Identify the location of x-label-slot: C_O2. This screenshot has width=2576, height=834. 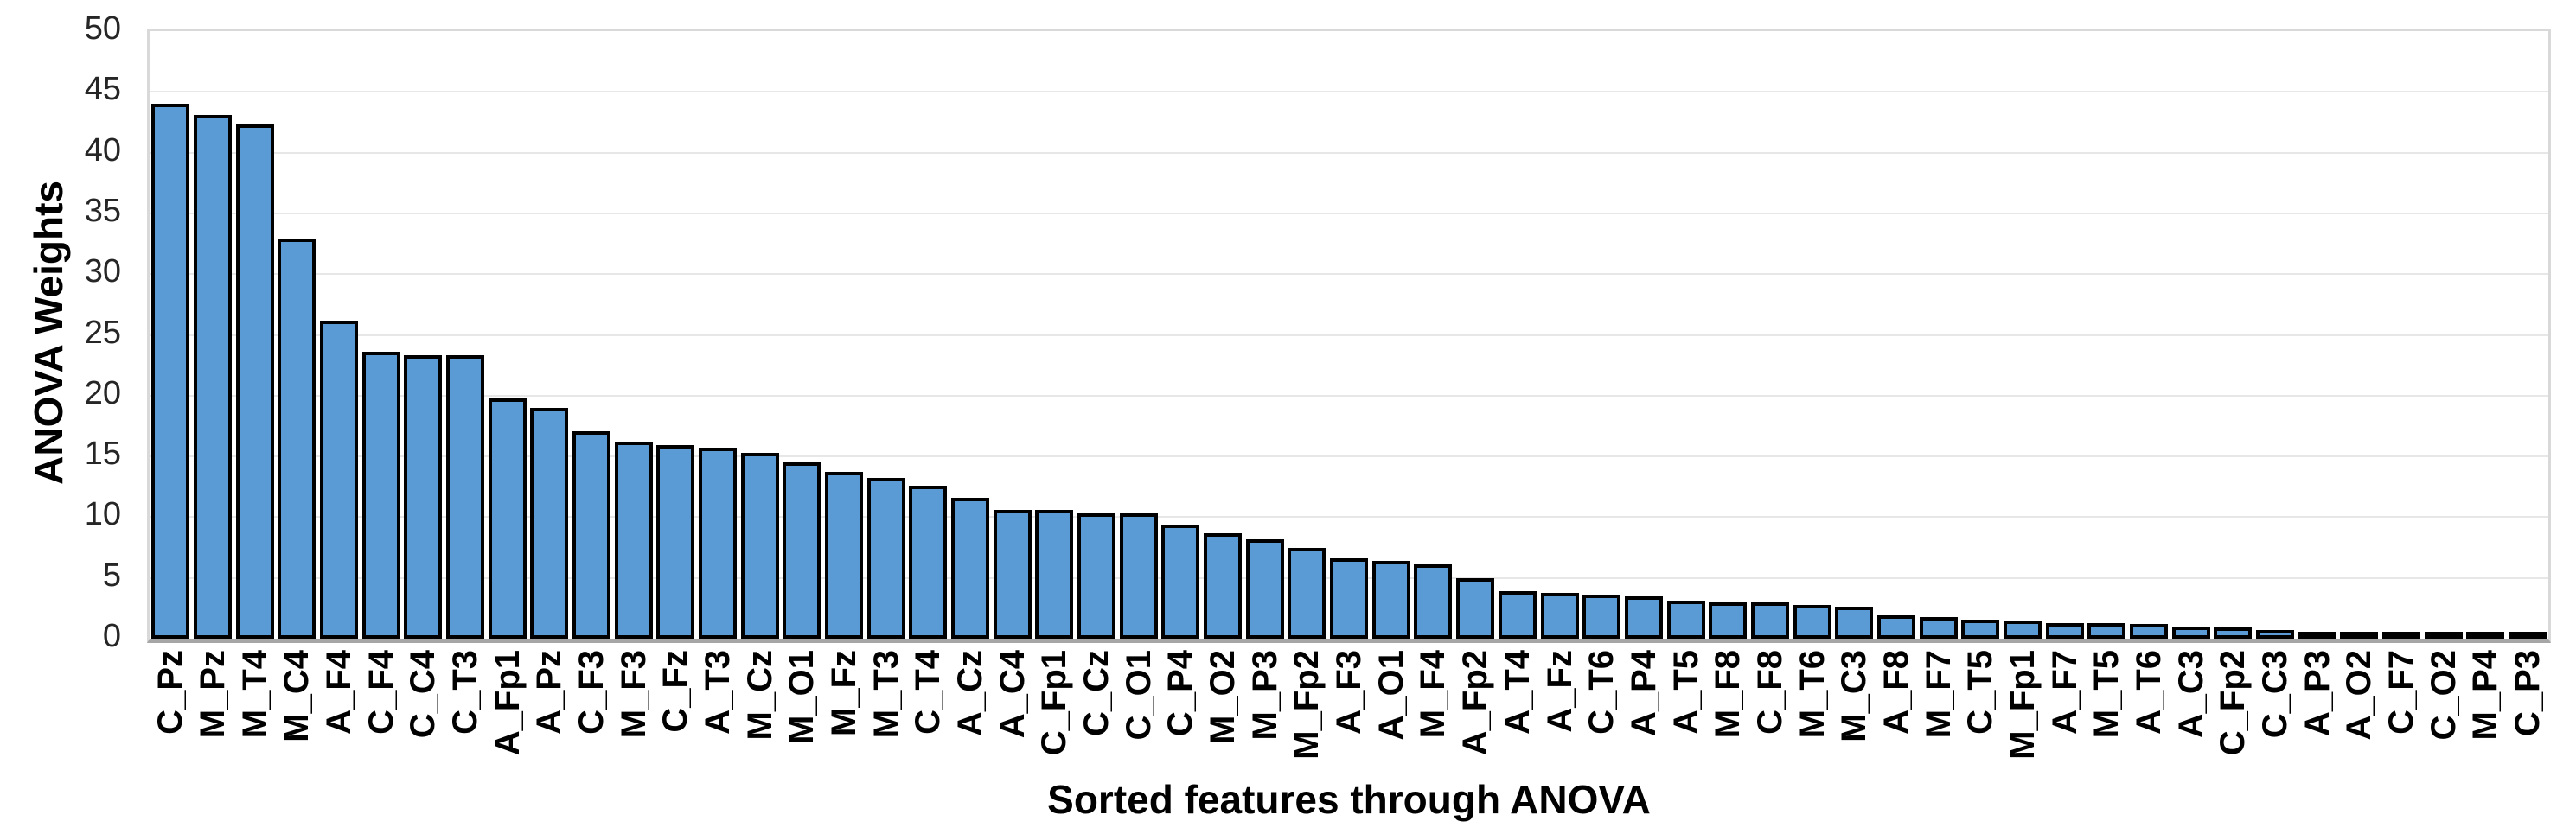
(2443, 719).